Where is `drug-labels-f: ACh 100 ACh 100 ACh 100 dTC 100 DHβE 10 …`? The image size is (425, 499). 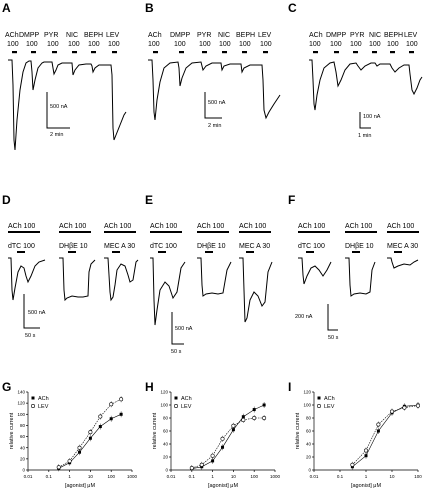 drug-labels-f: ACh 100 ACh 100 ACh 100 dTC 100 DHβE 10 … is located at coordinates (358, 236).